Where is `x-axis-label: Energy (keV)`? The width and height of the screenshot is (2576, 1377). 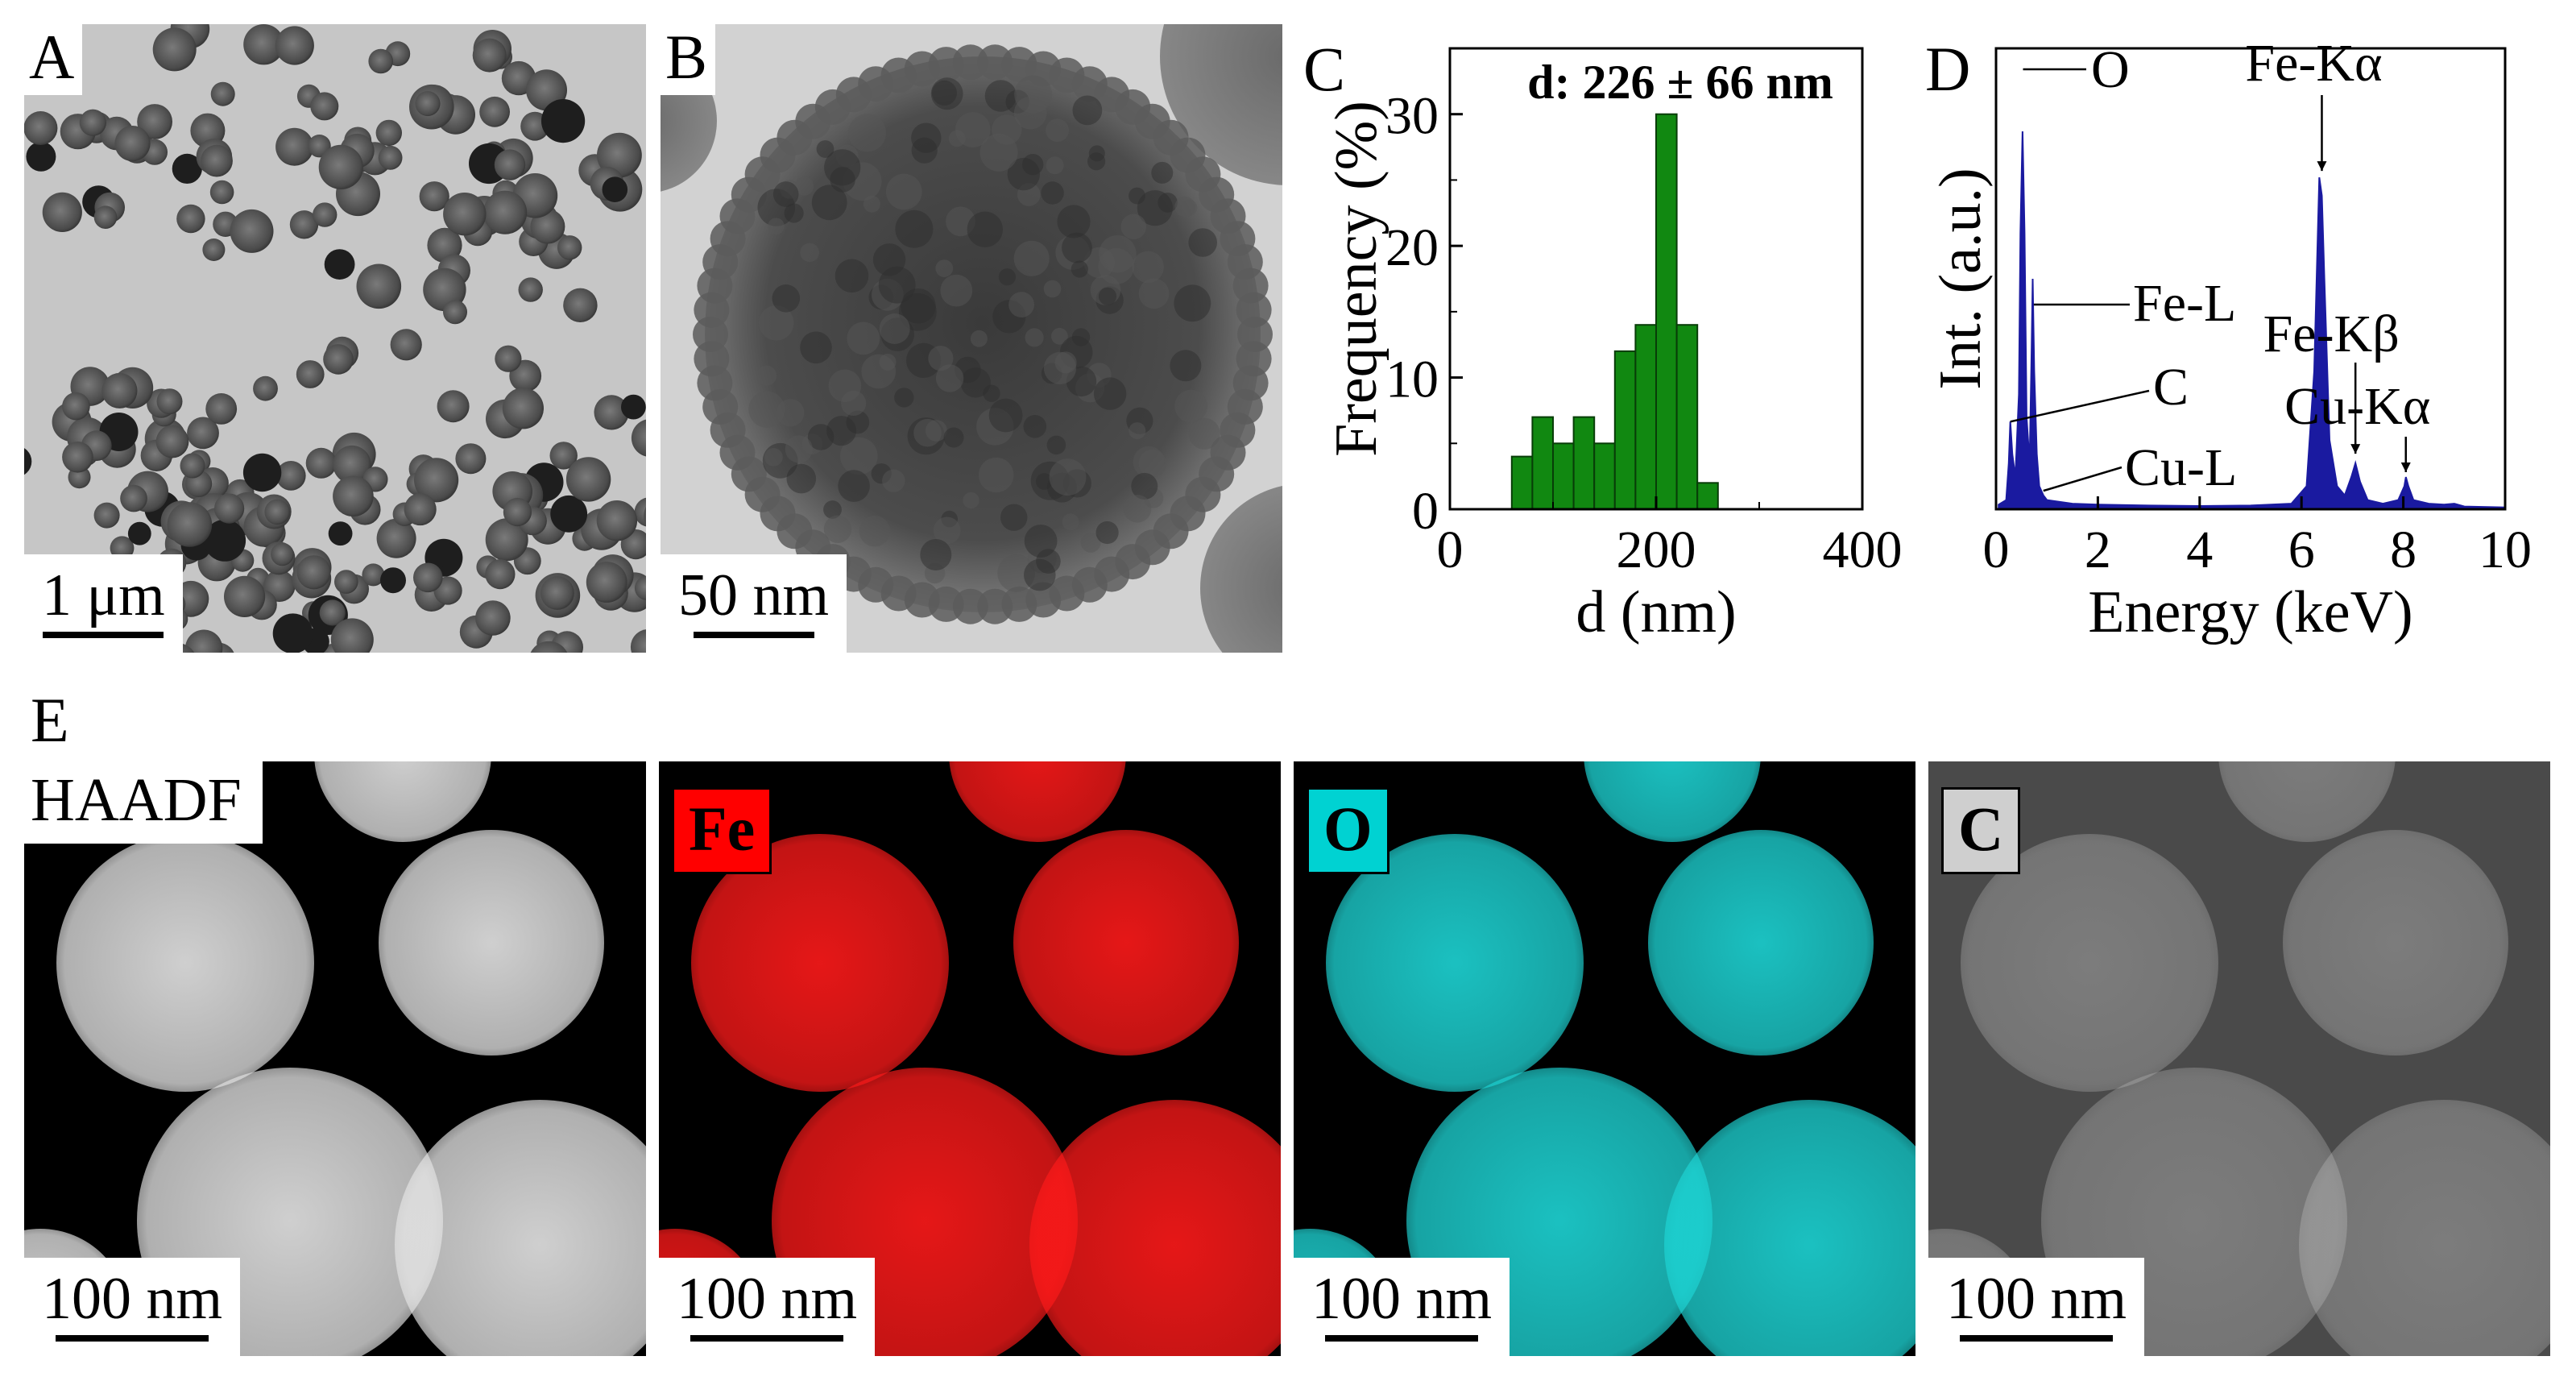 x-axis-label: Energy (keV) is located at coordinates (2250, 612).